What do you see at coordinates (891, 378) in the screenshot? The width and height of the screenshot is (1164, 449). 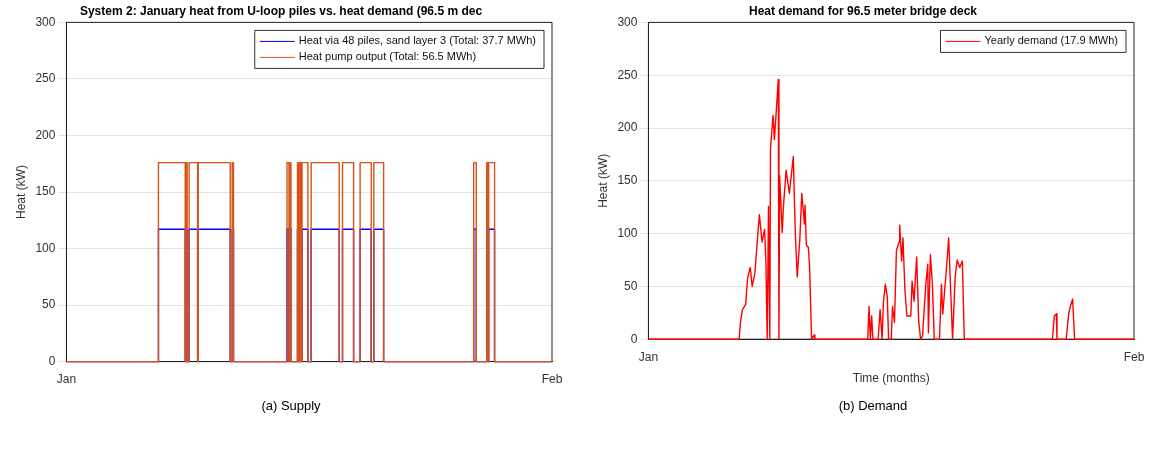 I see `x-axis-title: Time (months)` at bounding box center [891, 378].